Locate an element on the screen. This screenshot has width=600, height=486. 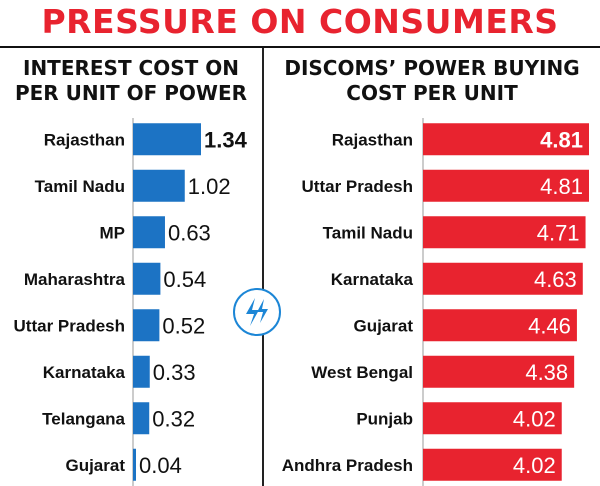
left-category-label: Tamil Nadu is located at coordinates (80, 186).